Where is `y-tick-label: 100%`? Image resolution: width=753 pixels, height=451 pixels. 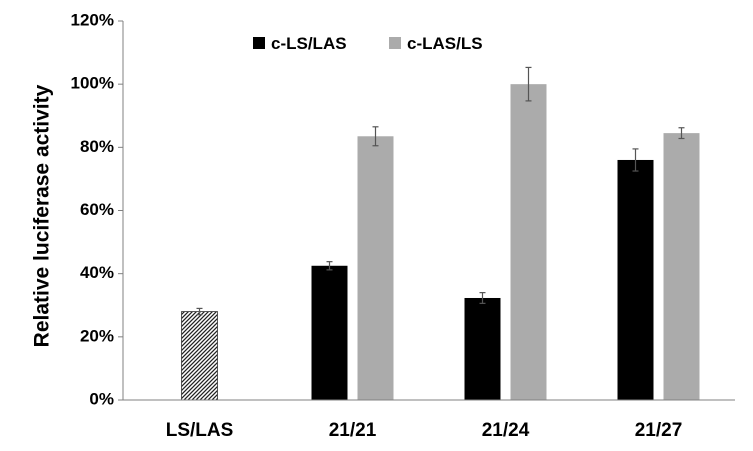
y-tick-label: 100% is located at coordinates (92, 83).